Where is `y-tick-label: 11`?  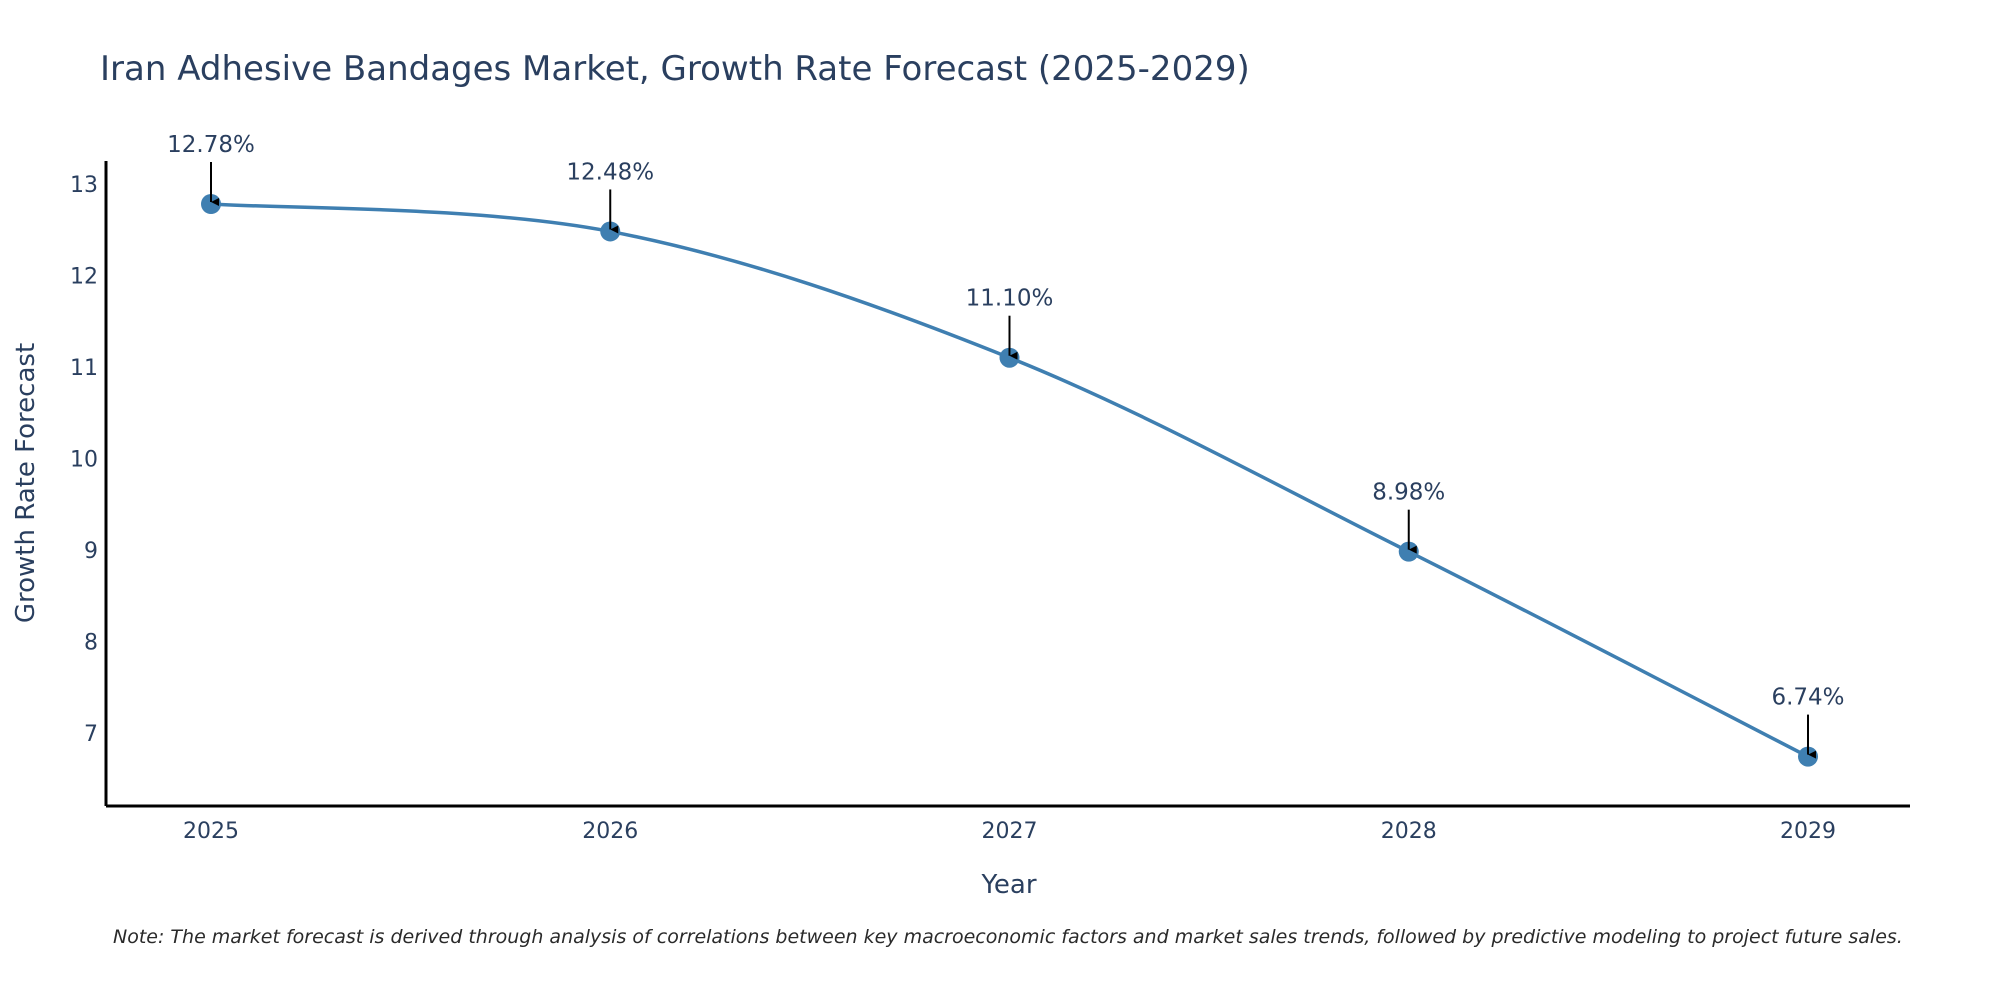 y-tick-label: 11 is located at coordinates (84, 368).